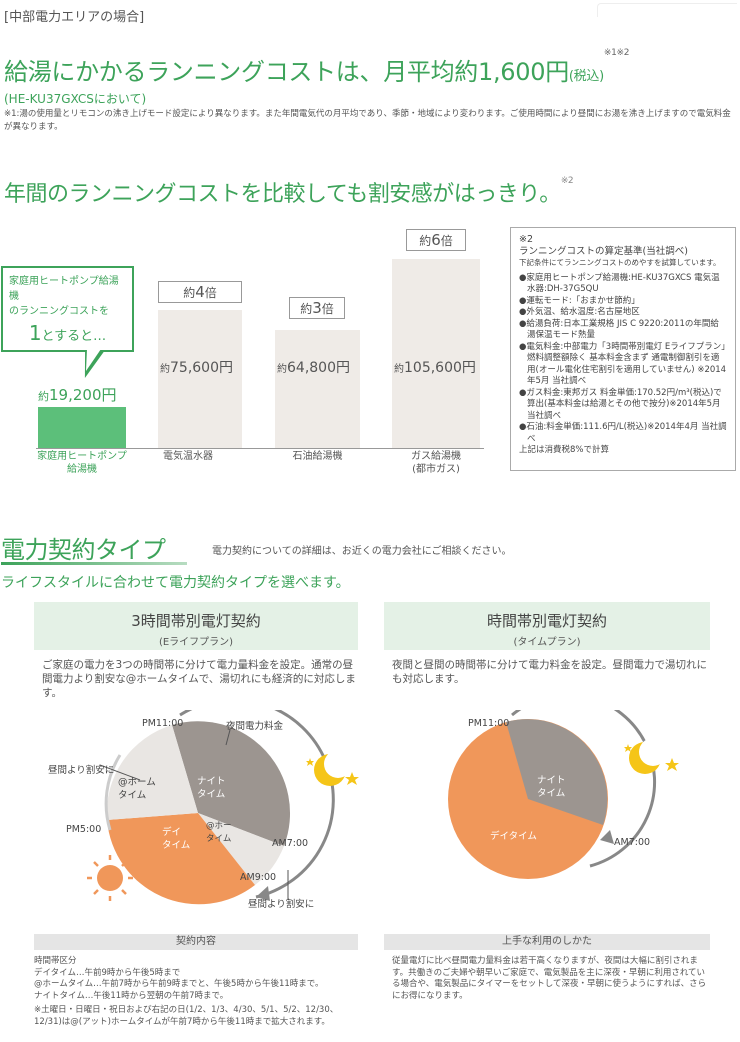  What do you see at coordinates (567, 181) in the screenshot?
I see `compare-note-ref: ※2` at bounding box center [567, 181].